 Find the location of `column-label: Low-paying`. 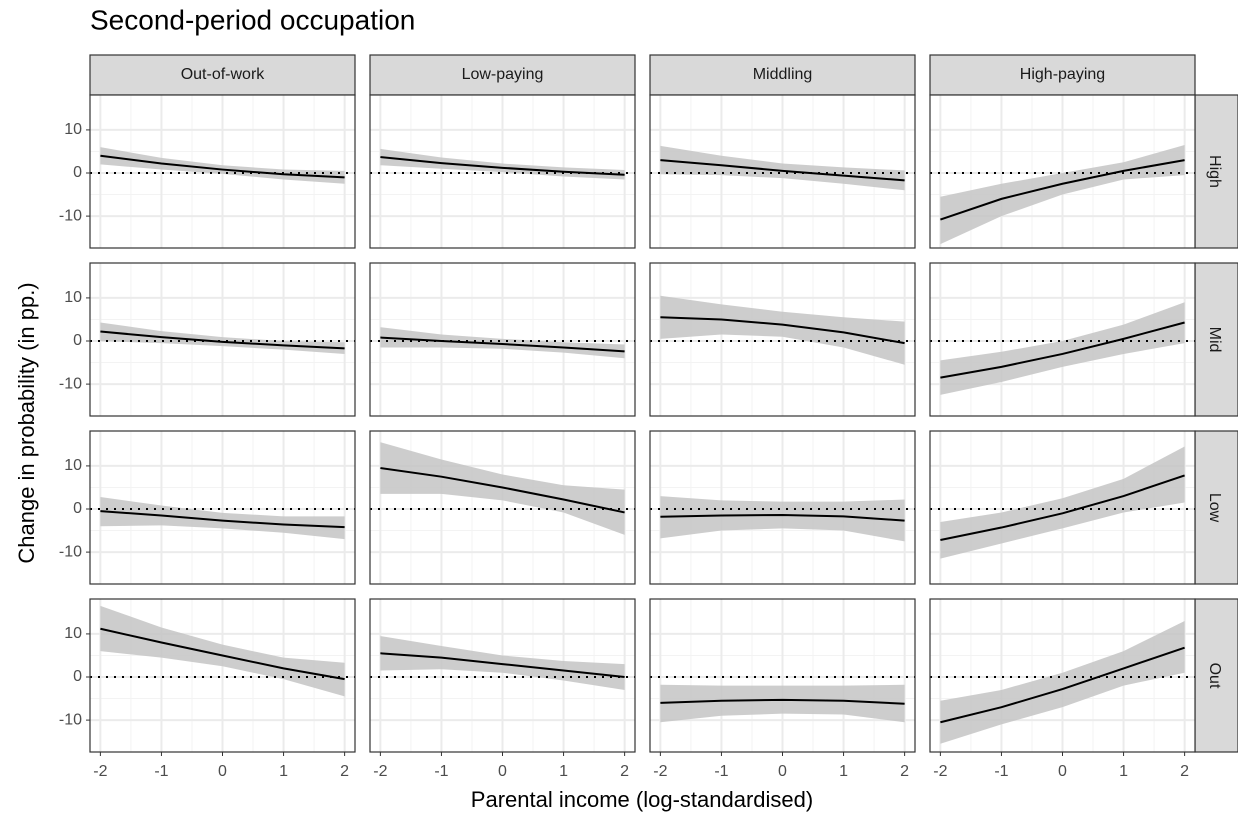

column-label: Low-paying is located at coordinates (503, 74).